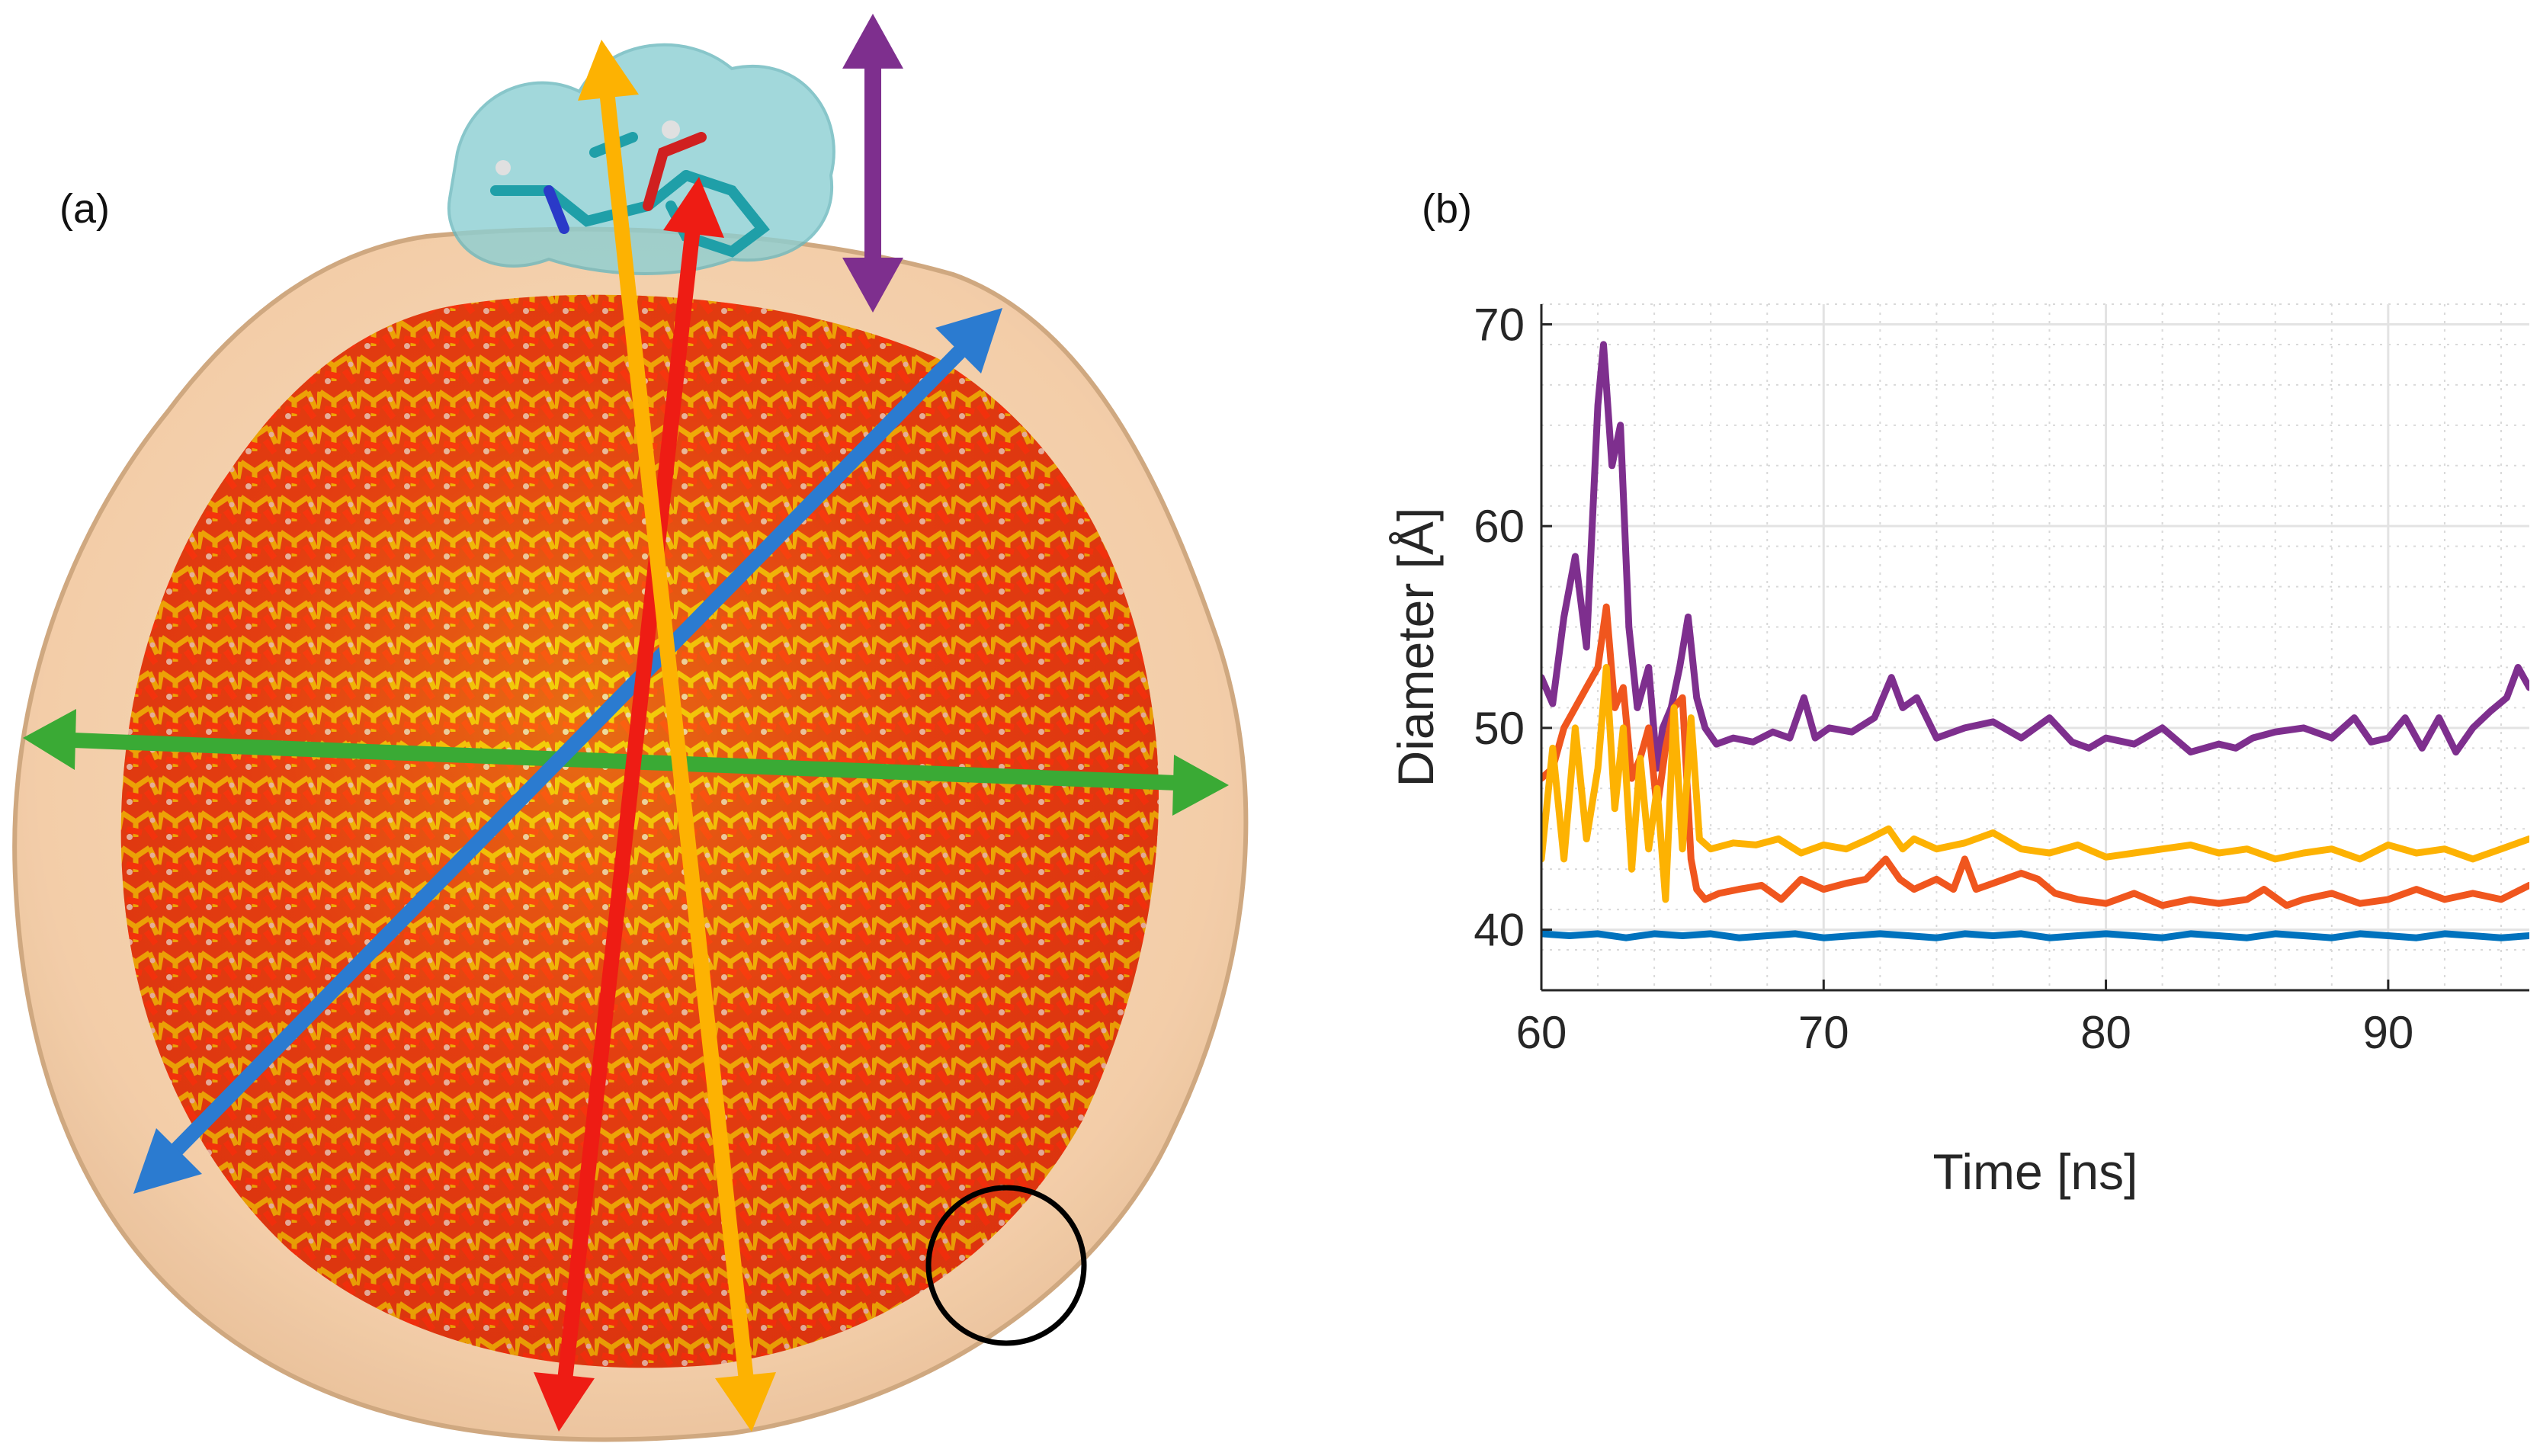 This screenshot has width=2540, height=1456. What do you see at coordinates (2035, 935) in the screenshot?
I see `series-line-blue` at bounding box center [2035, 935].